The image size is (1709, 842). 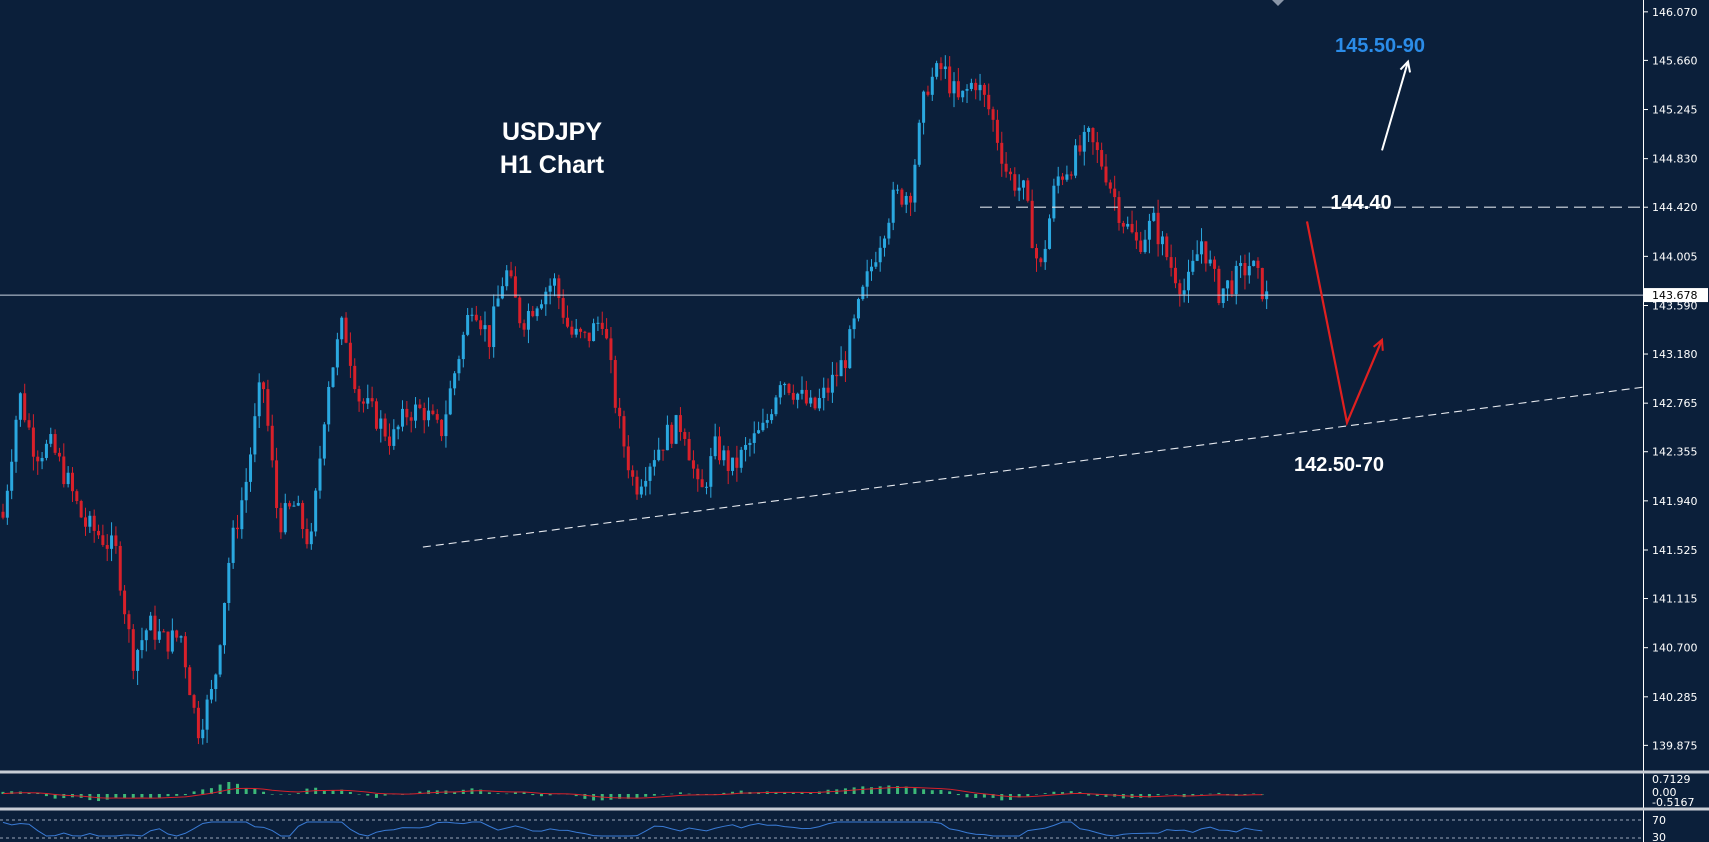 What do you see at coordinates (1405, 66) in the screenshot?
I see `bullish-arrow-head` at bounding box center [1405, 66].